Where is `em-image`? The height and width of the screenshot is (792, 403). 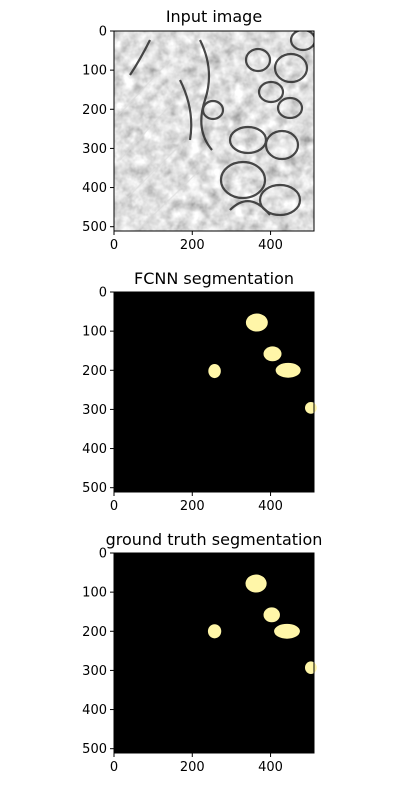
em-image is located at coordinates (214, 131).